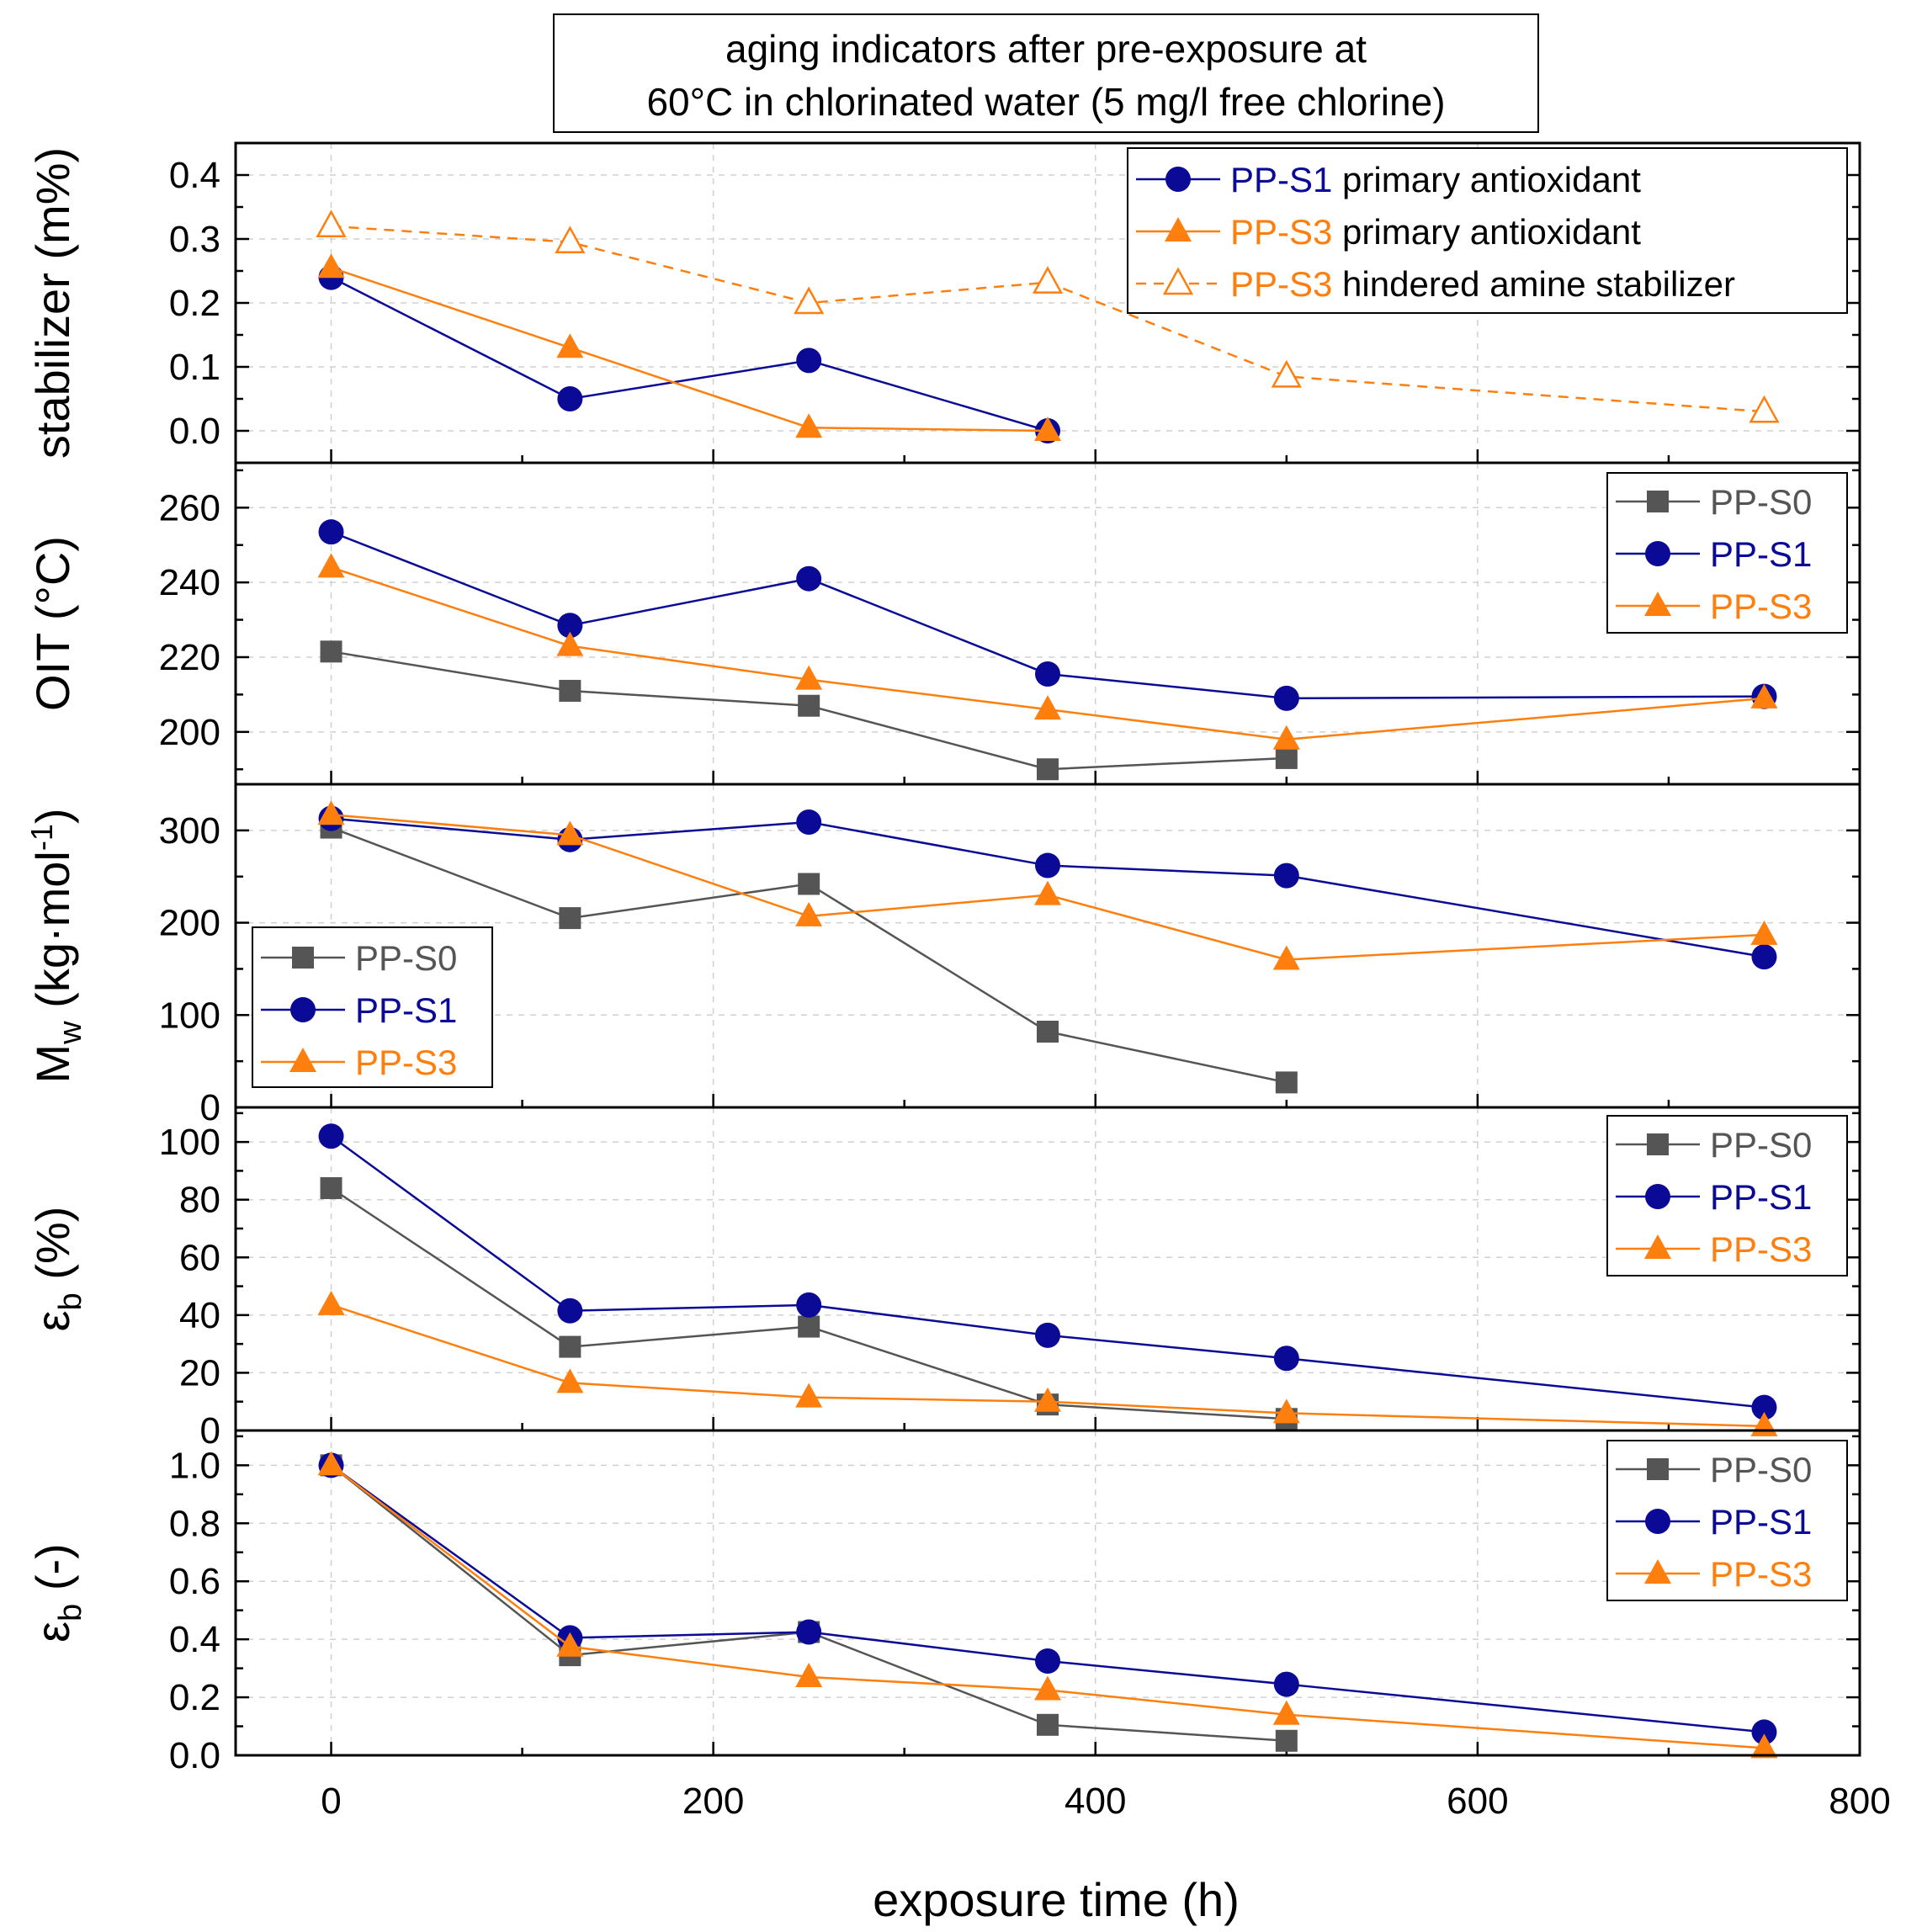  What do you see at coordinates (1105, 1853) in the screenshot?
I see `x-axis: exposure time (h) 0 200 400 600 800` at bounding box center [1105, 1853].